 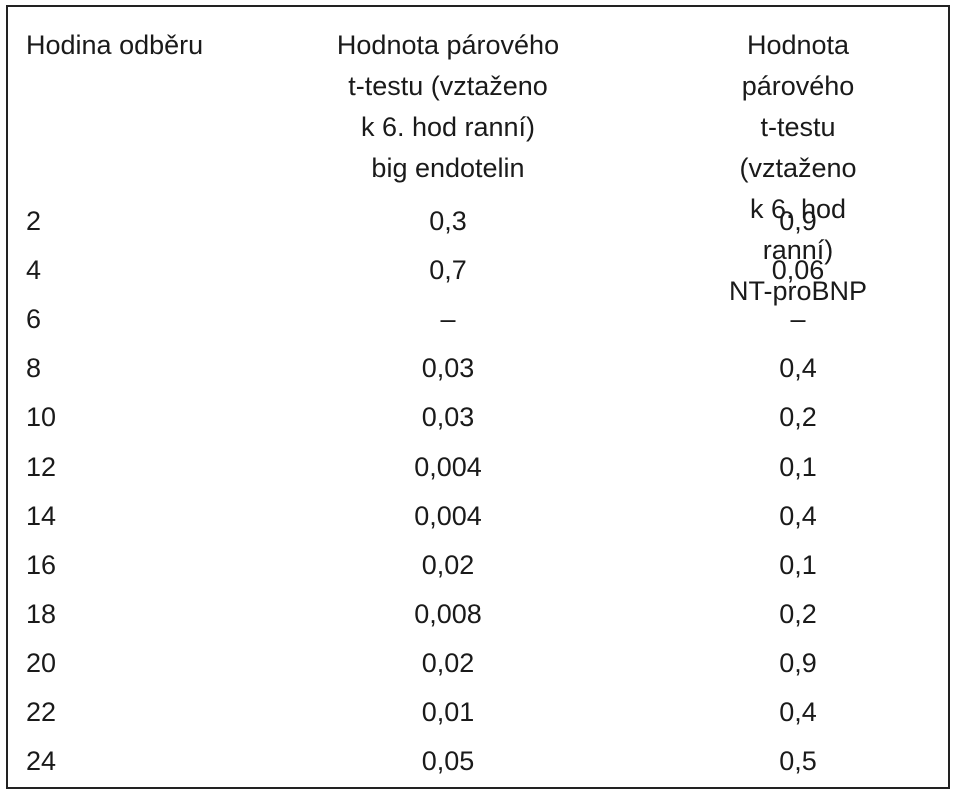 What do you see at coordinates (34, 270) in the screenshot?
I see `table-cell: 4` at bounding box center [34, 270].